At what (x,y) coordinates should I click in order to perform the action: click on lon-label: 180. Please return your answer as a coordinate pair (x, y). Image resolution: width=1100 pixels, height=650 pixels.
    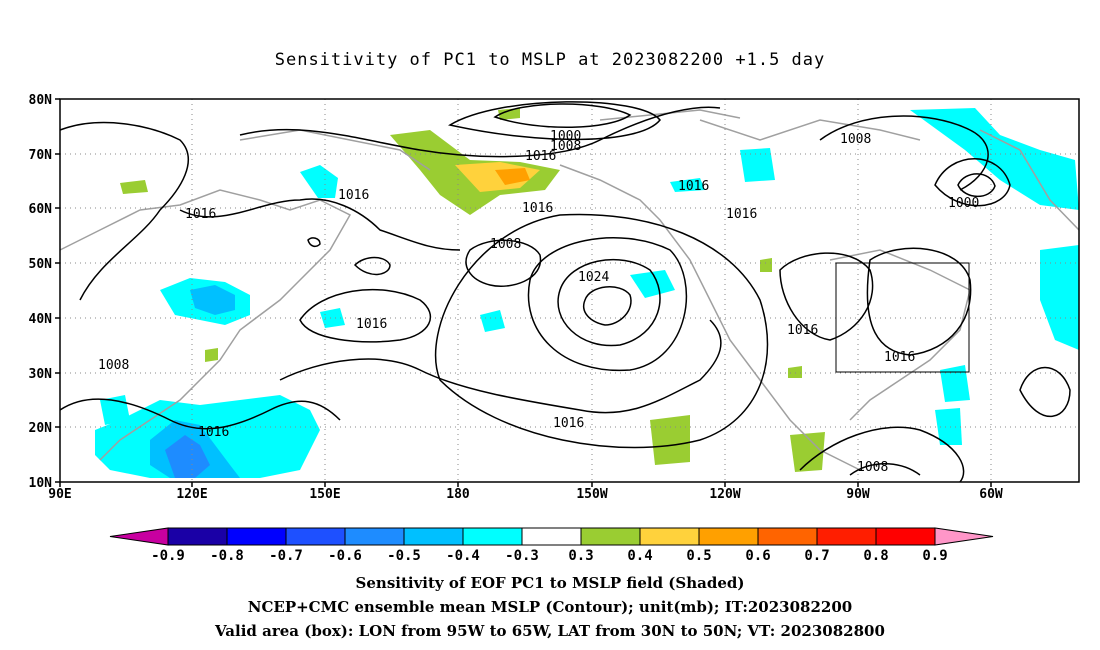
    Looking at the image, I should click on (458, 494).